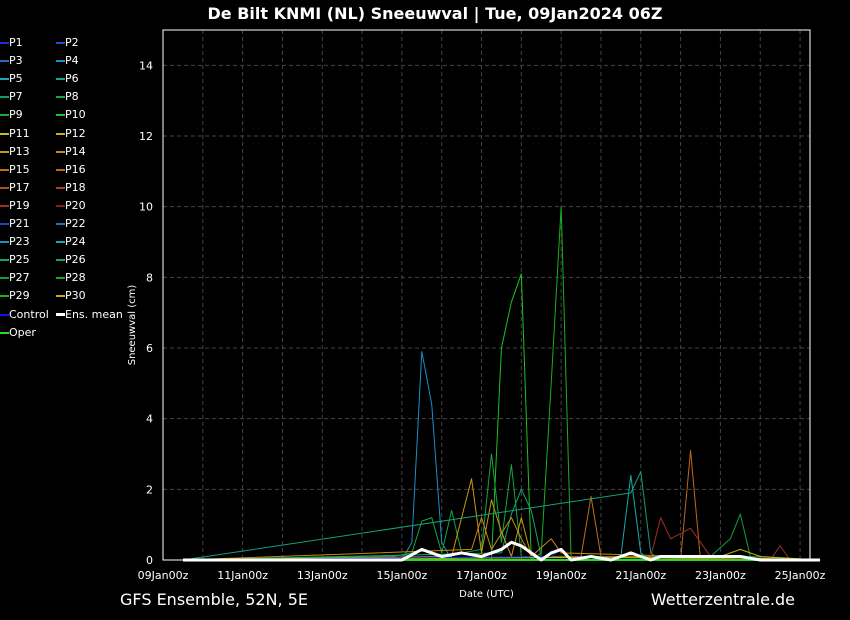 The width and height of the screenshot is (850, 620). I want to click on legend-item: Control, so click(24, 317).